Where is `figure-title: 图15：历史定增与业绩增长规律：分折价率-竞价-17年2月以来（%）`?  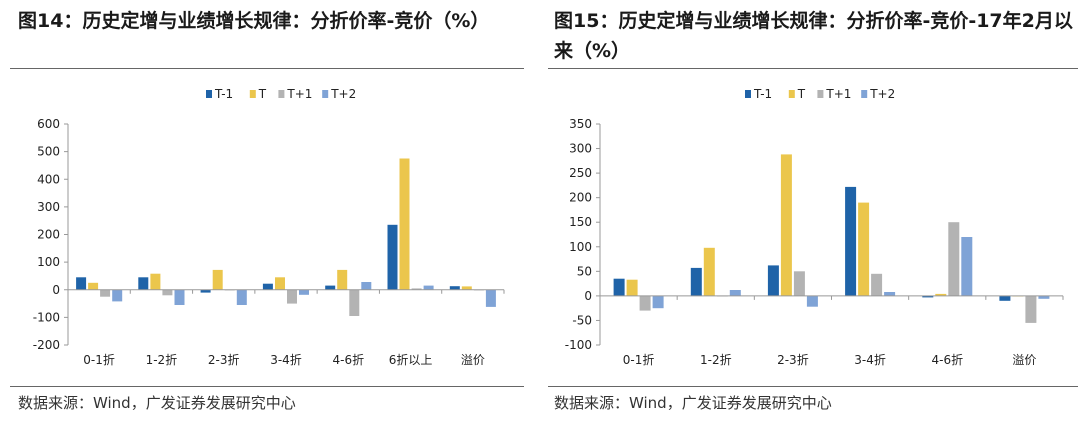
figure-title: 图15：历史定增与业绩增长规律：分折价率-竞价-17年2月以来（%） is located at coordinates (813, 36).